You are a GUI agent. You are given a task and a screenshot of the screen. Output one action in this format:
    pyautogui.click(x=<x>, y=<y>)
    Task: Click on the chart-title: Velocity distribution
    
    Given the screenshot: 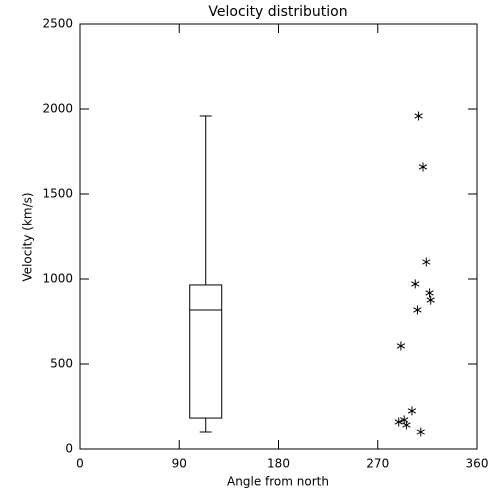 What is the action you would take?
    pyautogui.click(x=277, y=12)
    